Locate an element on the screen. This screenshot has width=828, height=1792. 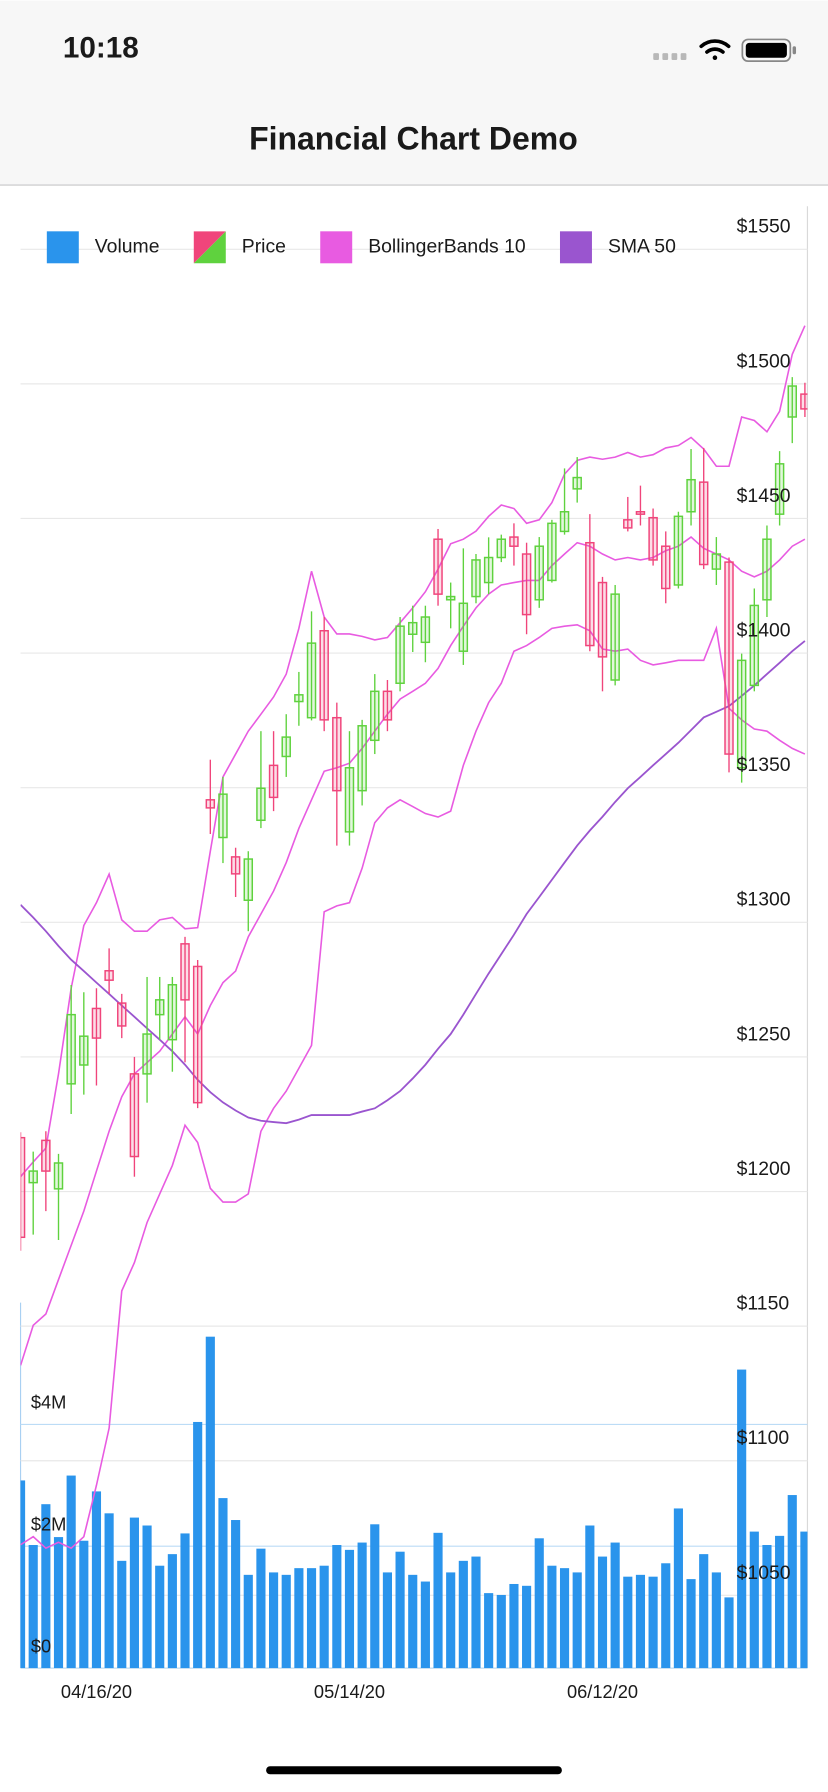
legend-label: BollingerBands 10 is located at coordinates (447, 246).